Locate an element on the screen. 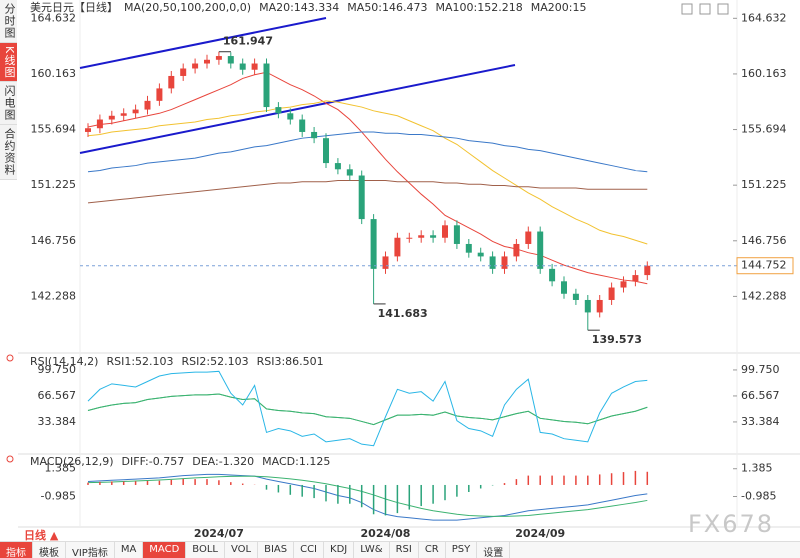 The height and width of the screenshot is (558, 800). y-tick-label: 99.750 is located at coordinates (760, 369).